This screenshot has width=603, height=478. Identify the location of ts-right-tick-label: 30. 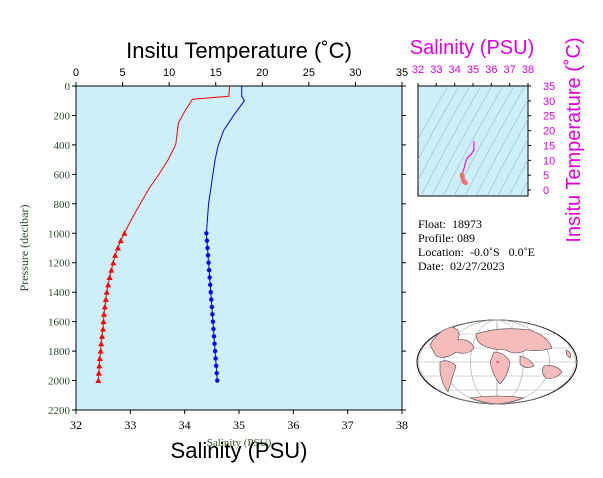
(549, 102).